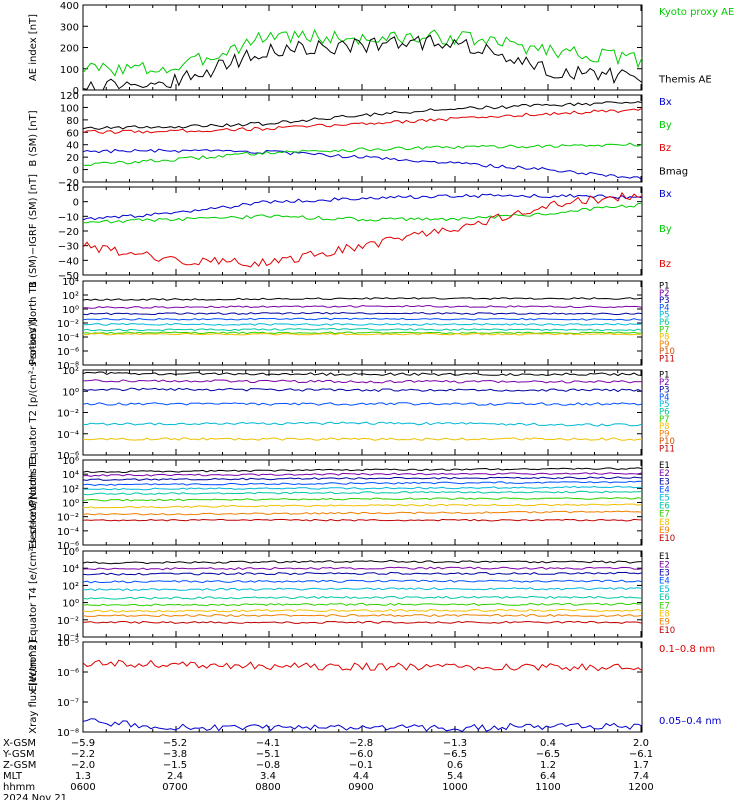 The height and width of the screenshot is (800, 750). Describe the element at coordinates (13, 776) in the screenshot. I see `x-row-label: MLT` at that location.